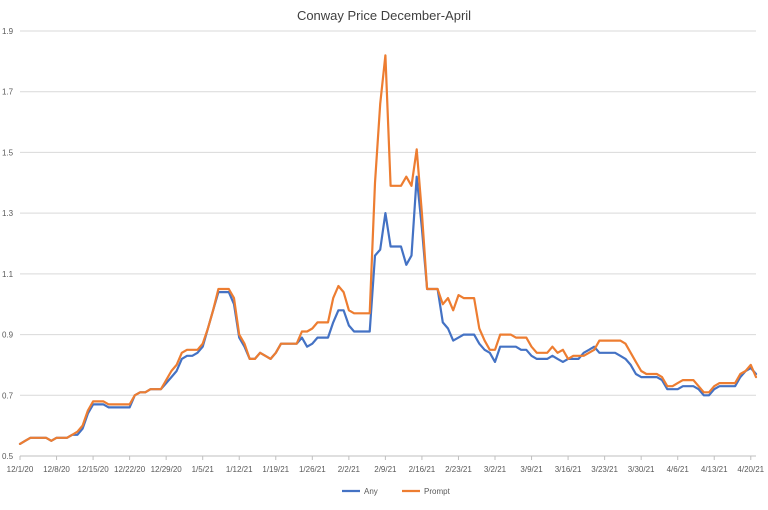 The image size is (768, 510). I want to click on legend: Any Prompt, so click(396, 491).